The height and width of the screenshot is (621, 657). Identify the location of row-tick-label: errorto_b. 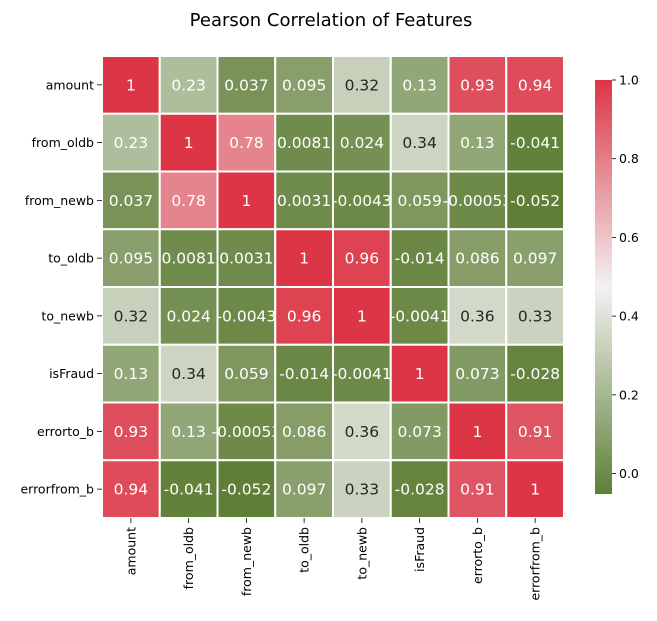
(65, 431).